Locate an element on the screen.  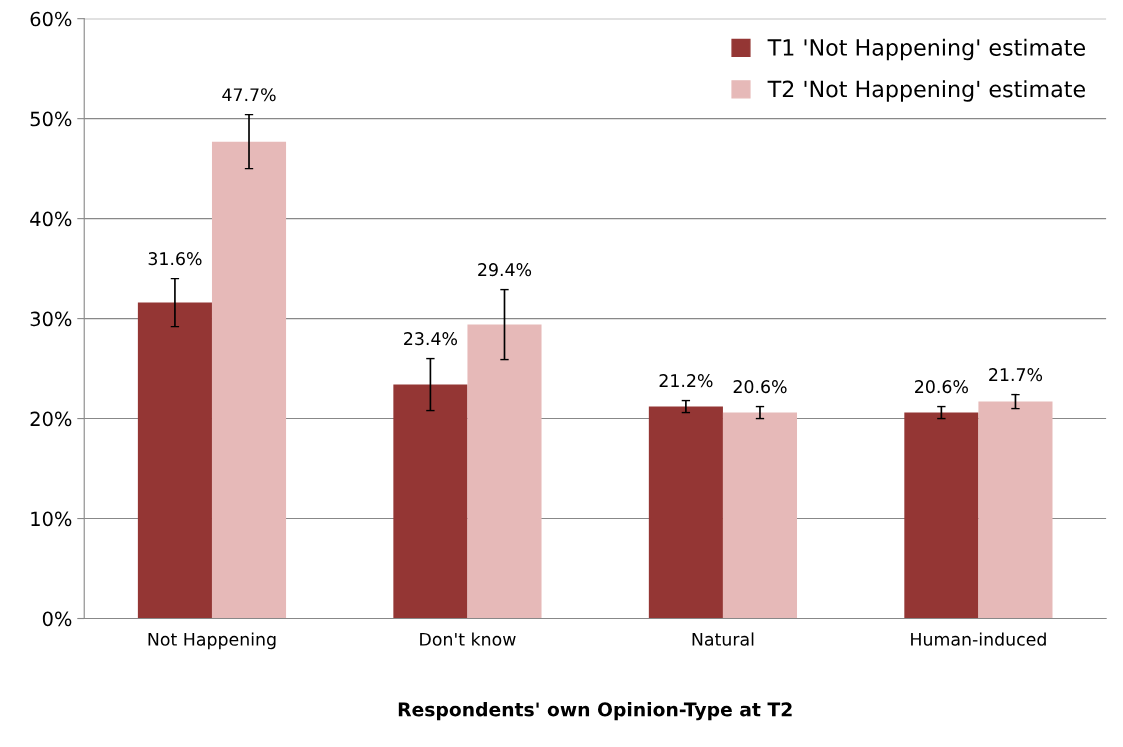
y-tick-label: 0% is located at coordinates (57, 619).